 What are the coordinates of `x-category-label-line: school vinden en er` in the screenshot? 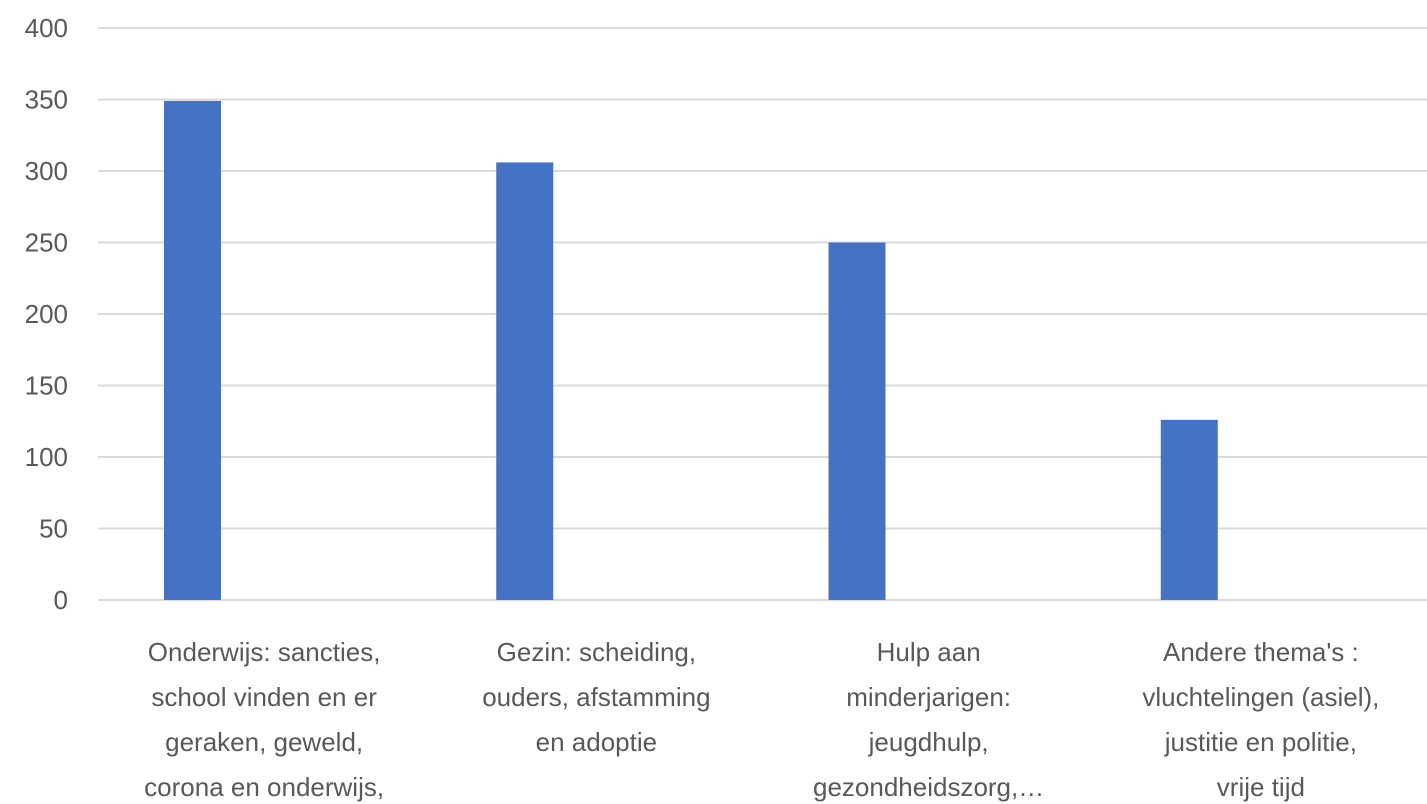 It's located at (264, 697).